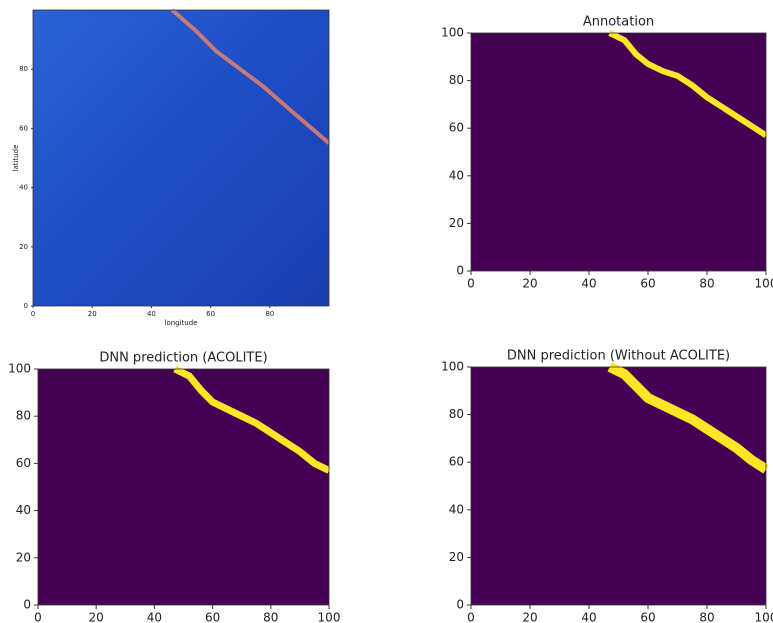 The height and width of the screenshot is (623, 773). Describe the element at coordinates (181, 323) in the screenshot. I see `x-axis-label: longitude` at that location.